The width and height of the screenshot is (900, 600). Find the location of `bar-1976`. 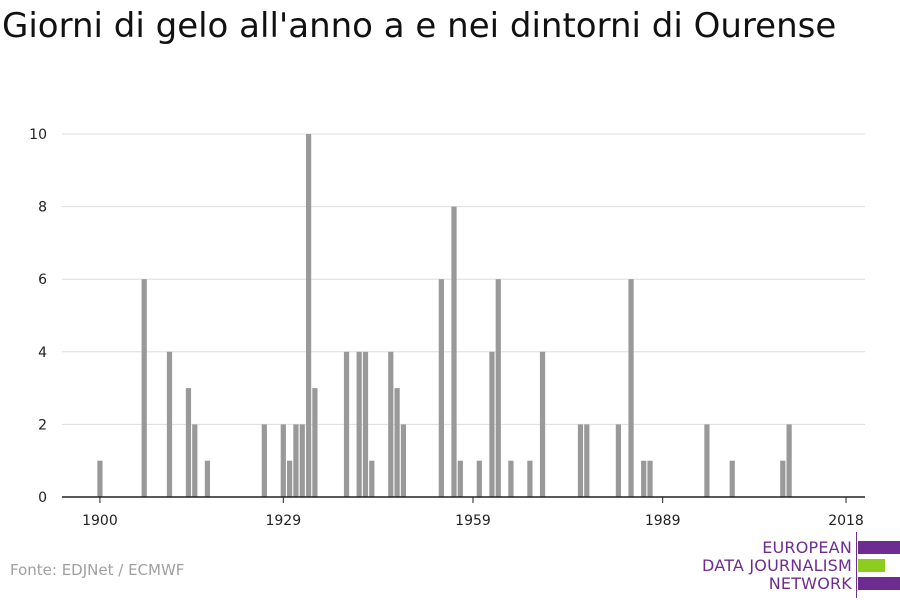

bar-1976 is located at coordinates (580, 460).